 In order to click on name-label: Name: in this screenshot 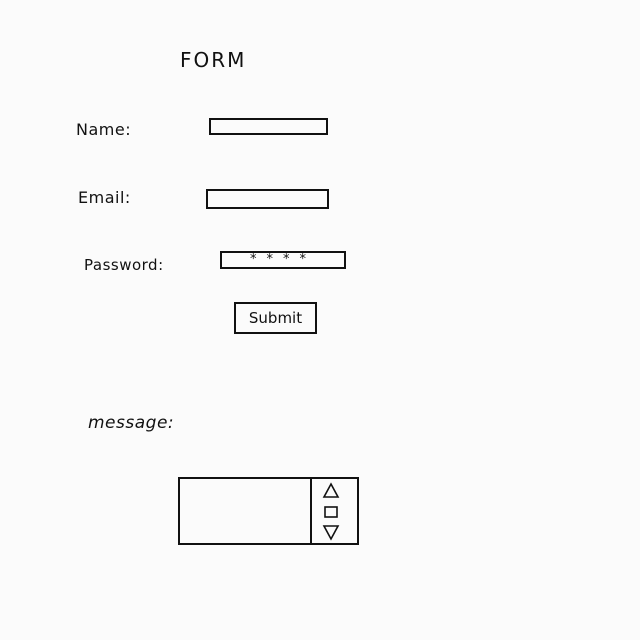, I will do `click(104, 129)`.